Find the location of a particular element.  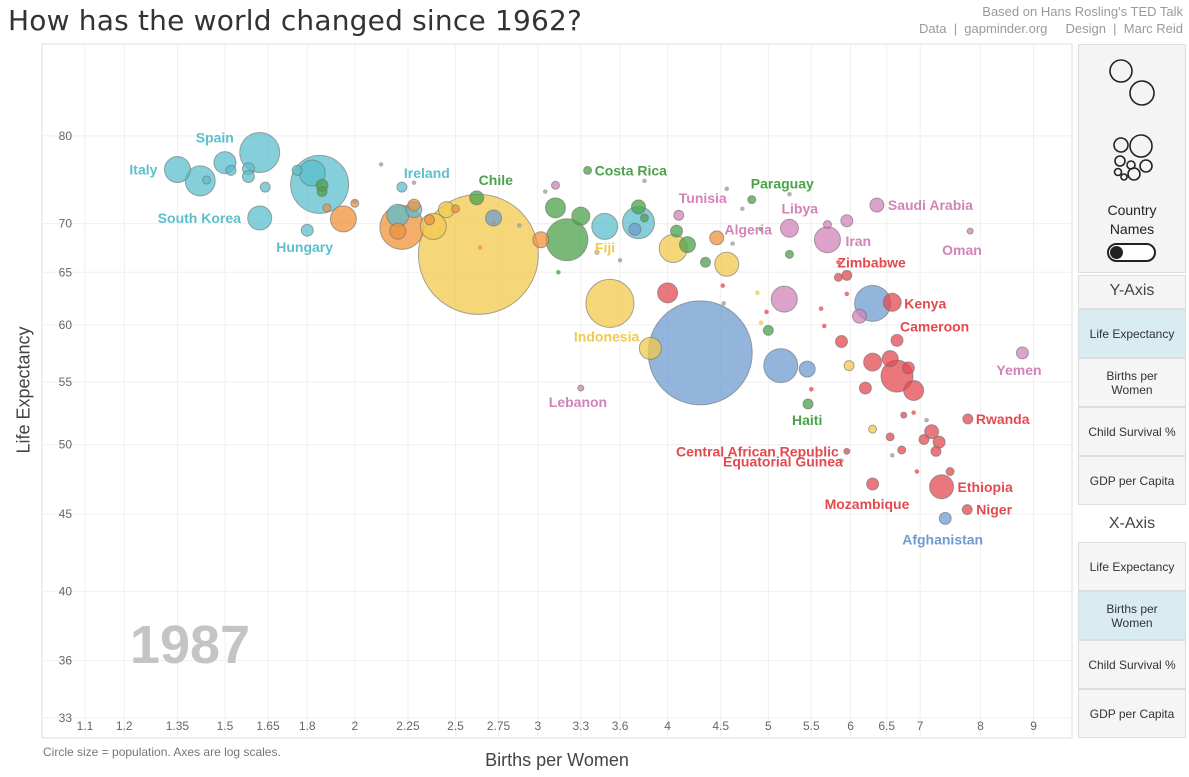

country-label: Saudi Arabia is located at coordinates (930, 205).